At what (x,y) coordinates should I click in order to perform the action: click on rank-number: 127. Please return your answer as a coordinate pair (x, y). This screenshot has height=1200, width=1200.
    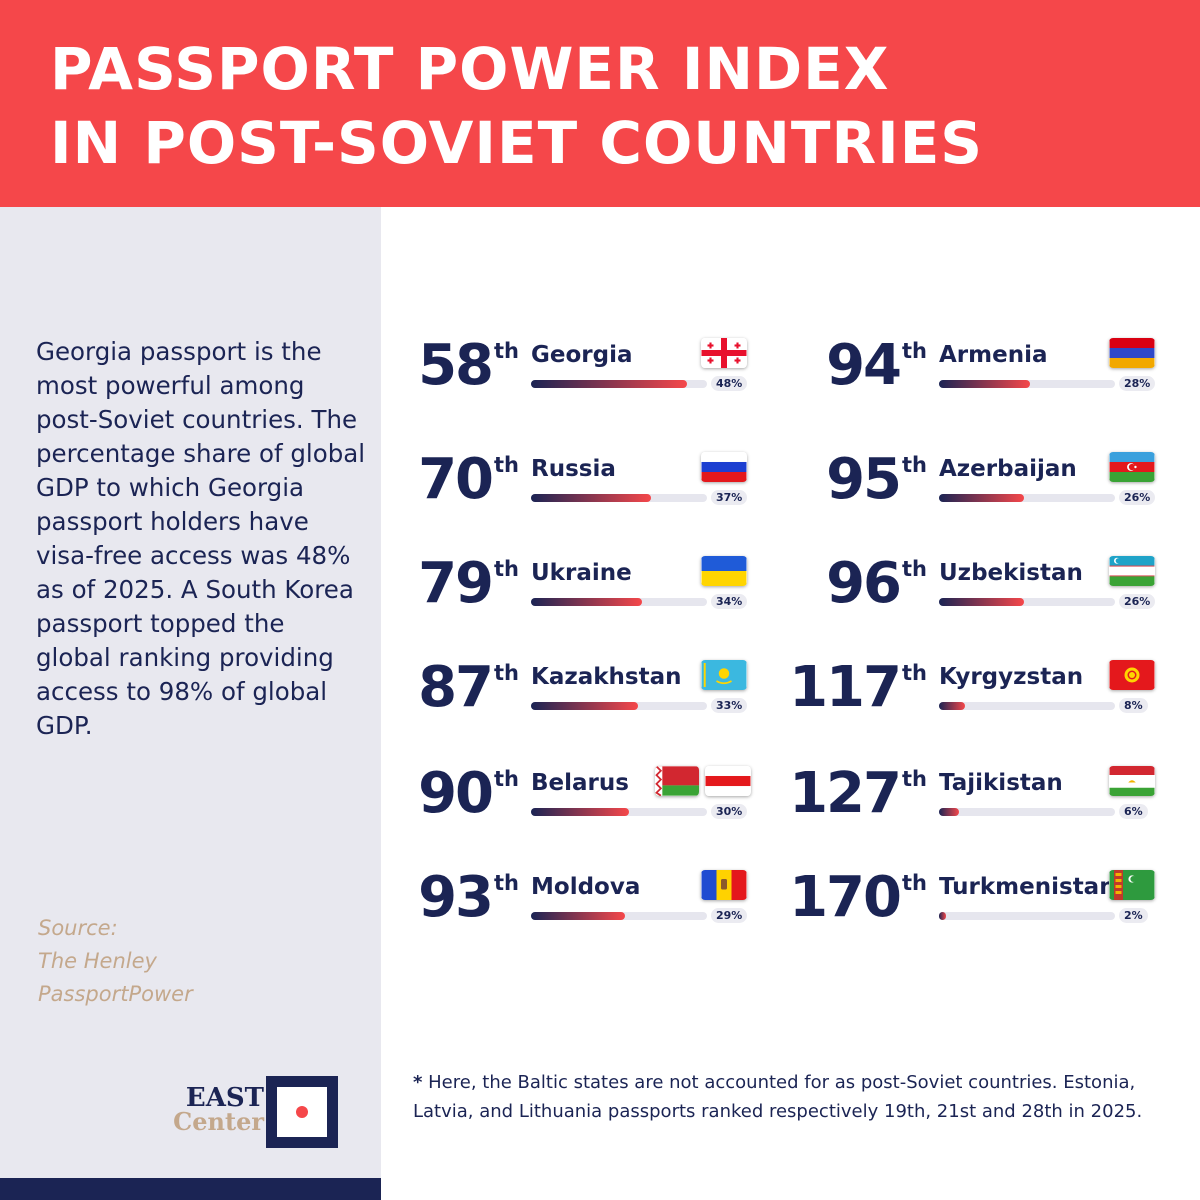
    Looking at the image, I should click on (845, 793).